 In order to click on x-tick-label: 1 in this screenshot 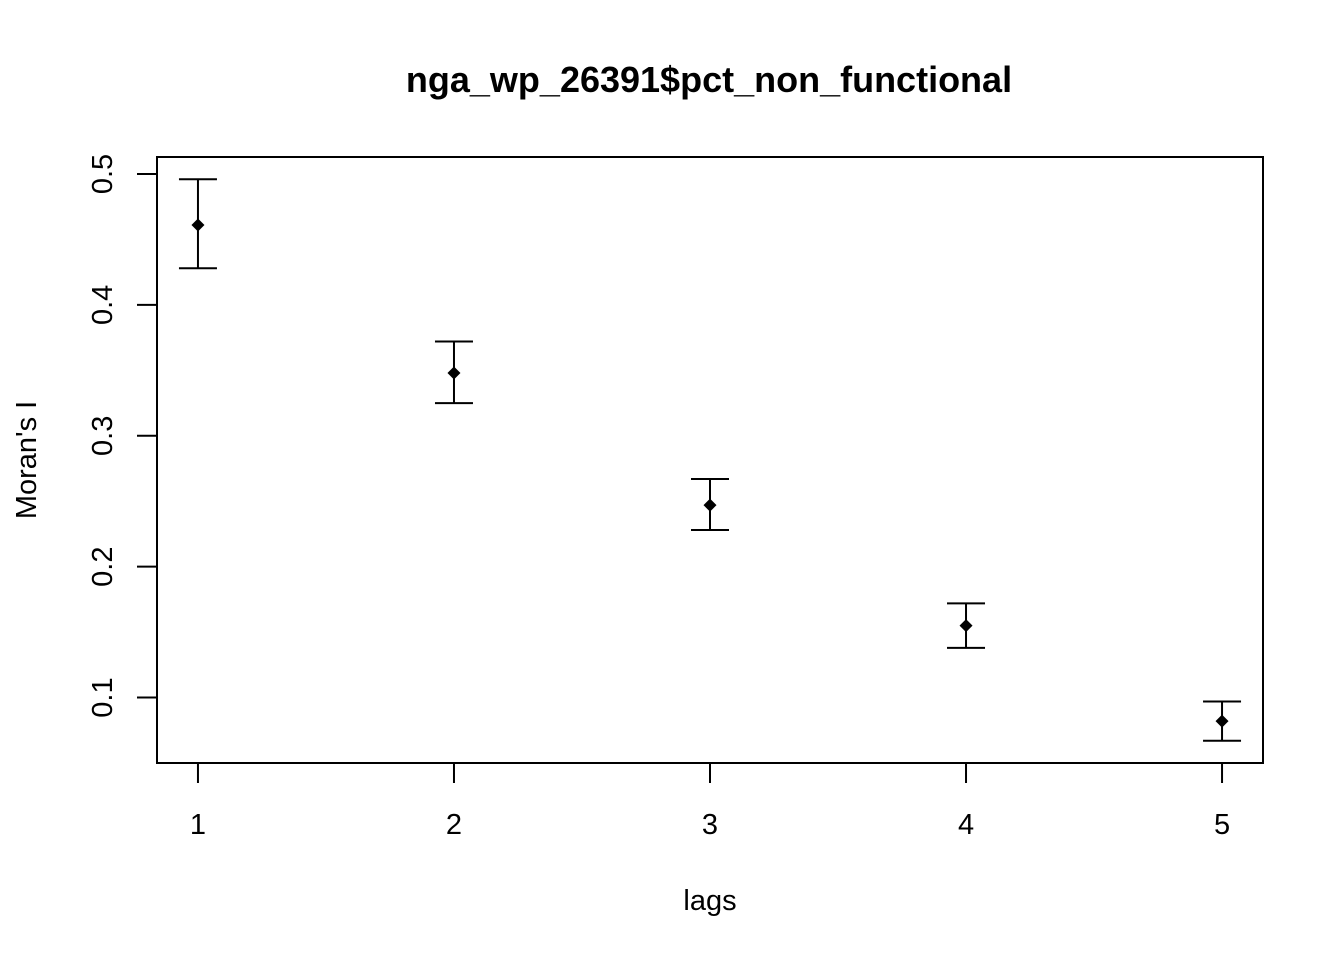, I will do `click(198, 825)`.